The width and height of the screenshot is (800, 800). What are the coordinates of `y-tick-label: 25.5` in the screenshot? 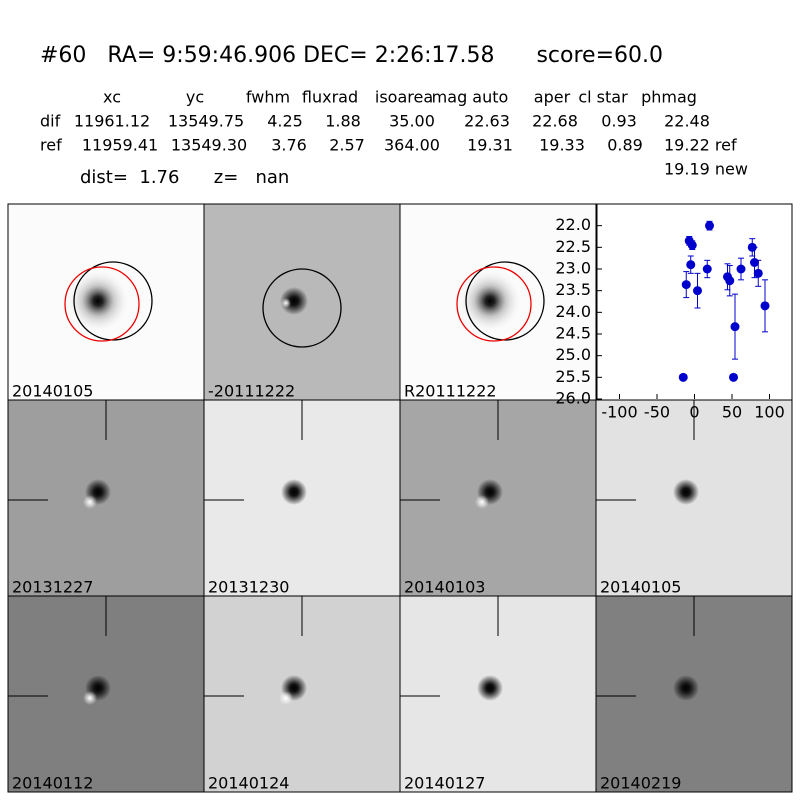 It's located at (573, 376).